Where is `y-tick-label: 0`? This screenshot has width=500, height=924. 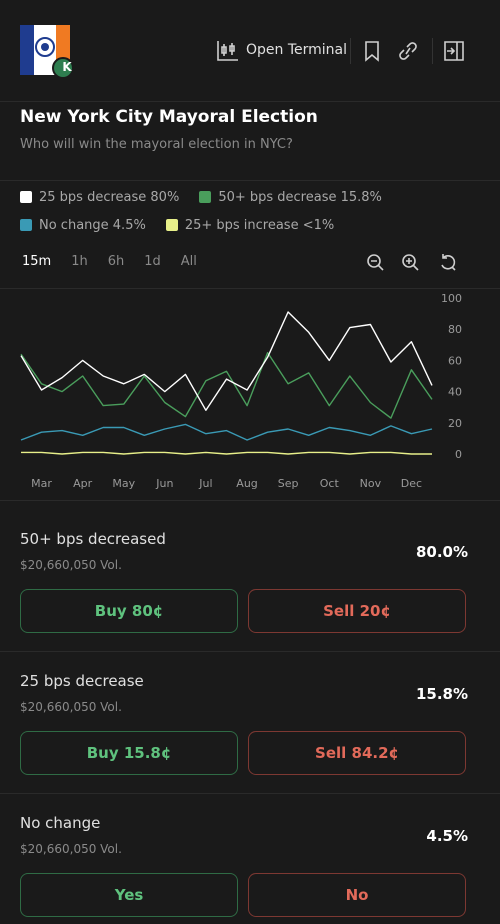
y-tick-label: 0 is located at coordinates (458, 454).